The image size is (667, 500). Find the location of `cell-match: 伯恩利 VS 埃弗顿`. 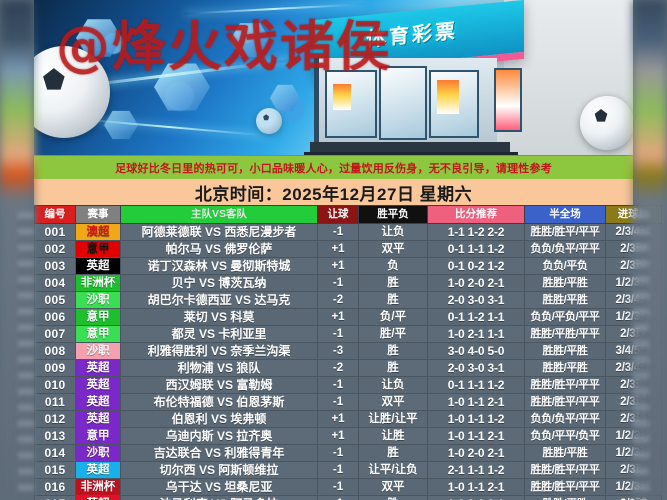

cell-match: 伯恩利 VS 埃弗顿 is located at coordinates (219, 419).